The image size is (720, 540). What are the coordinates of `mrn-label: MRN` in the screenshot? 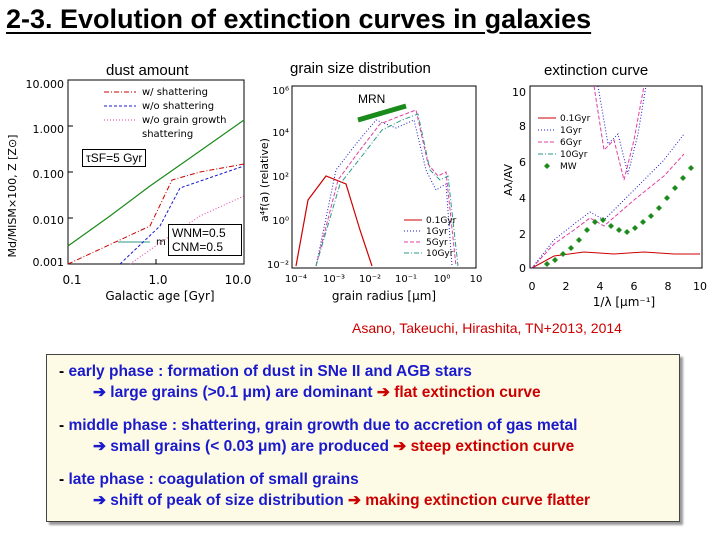 It's located at (372, 99).